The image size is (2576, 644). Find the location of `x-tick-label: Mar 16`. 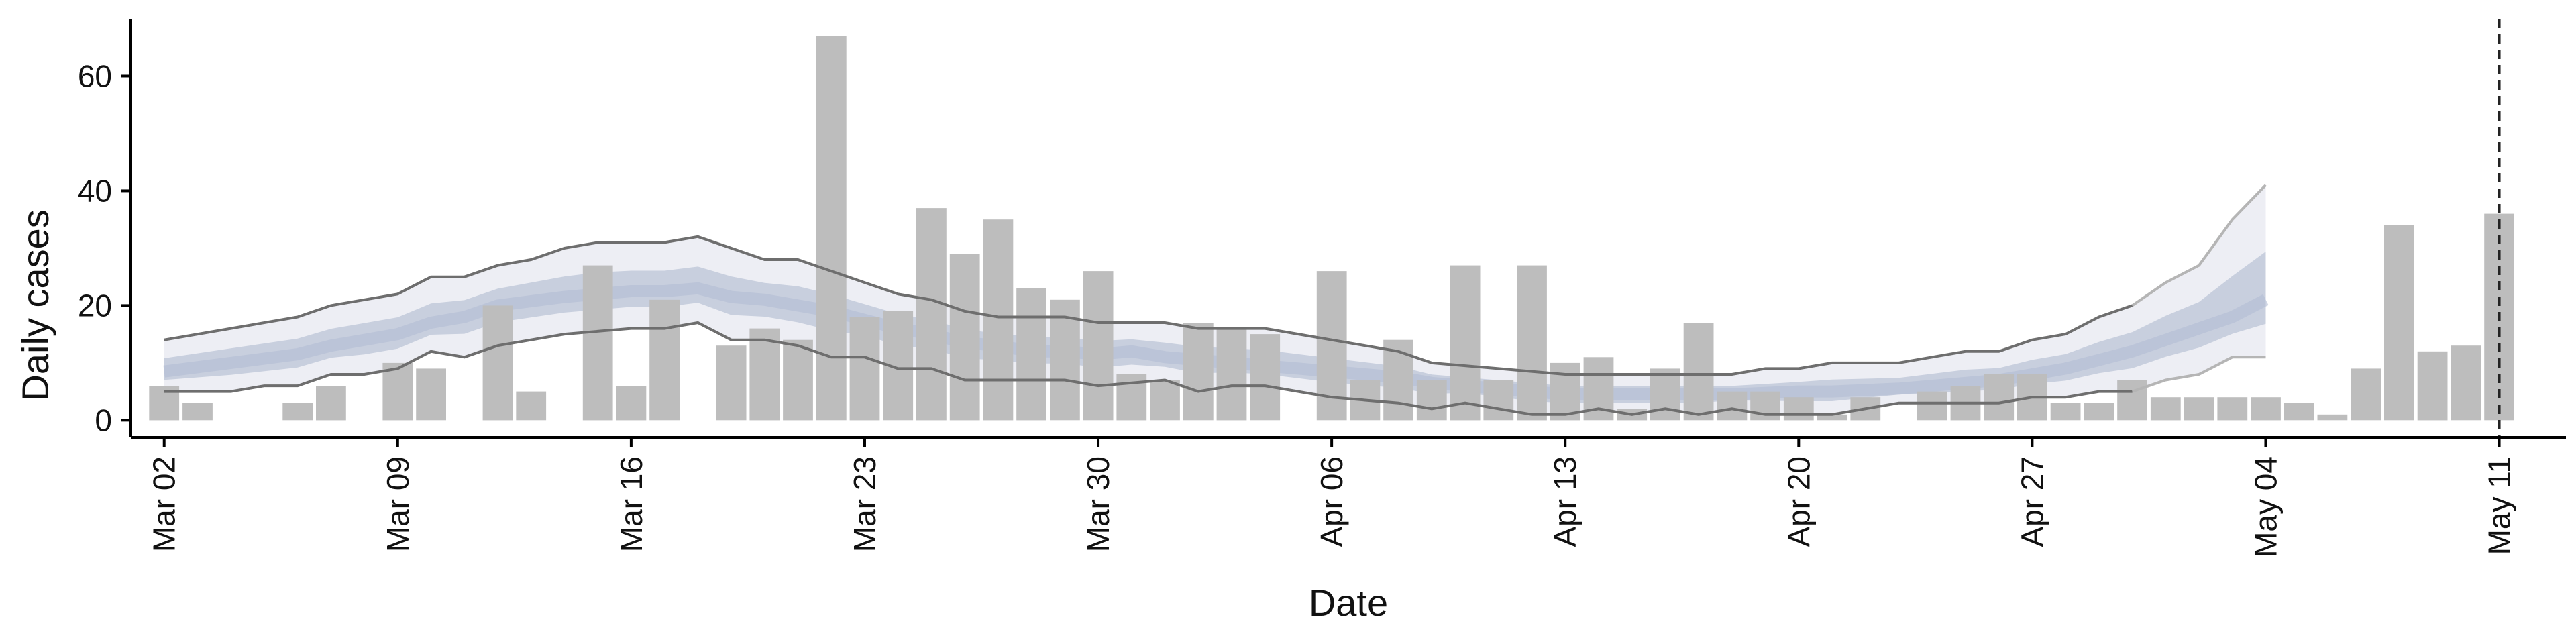

x-tick-label: Mar 16 is located at coordinates (631, 504).